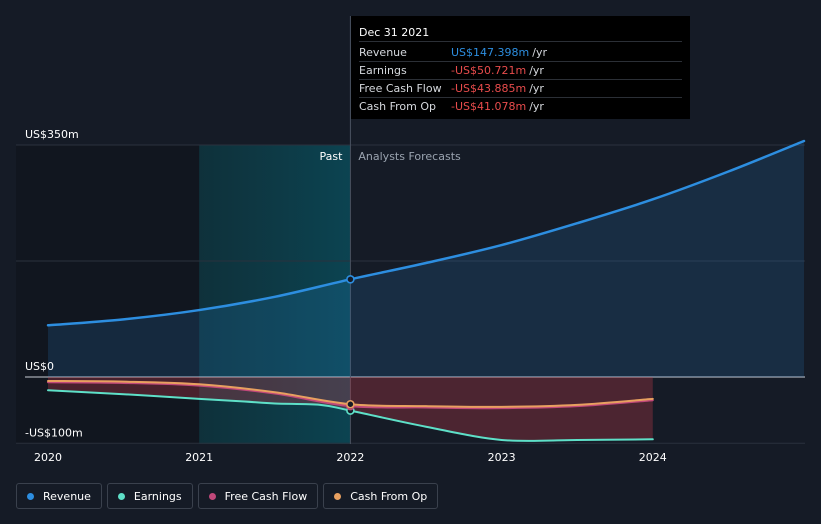 The image size is (821, 524). I want to click on legend-item-earnings: Earnings, so click(149, 496).